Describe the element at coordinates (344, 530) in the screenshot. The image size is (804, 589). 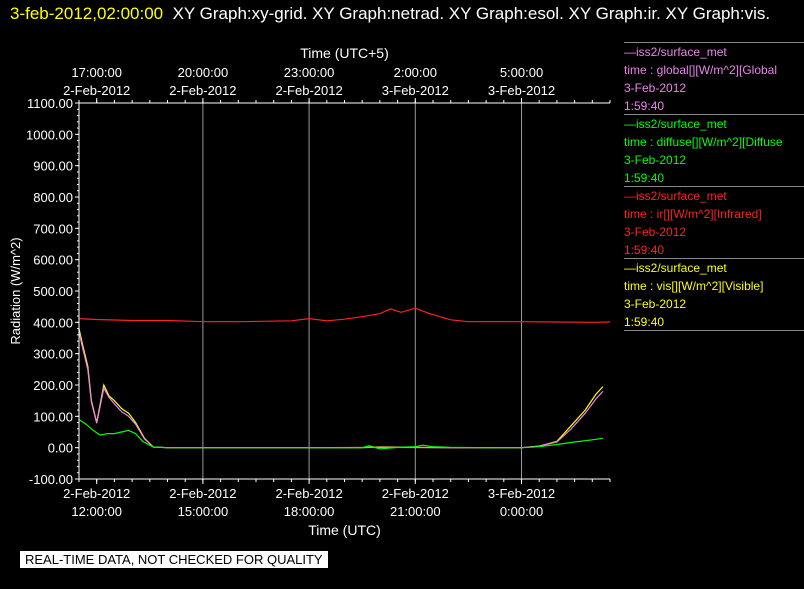
I see `x-axis-title: Time (UTC)` at that location.